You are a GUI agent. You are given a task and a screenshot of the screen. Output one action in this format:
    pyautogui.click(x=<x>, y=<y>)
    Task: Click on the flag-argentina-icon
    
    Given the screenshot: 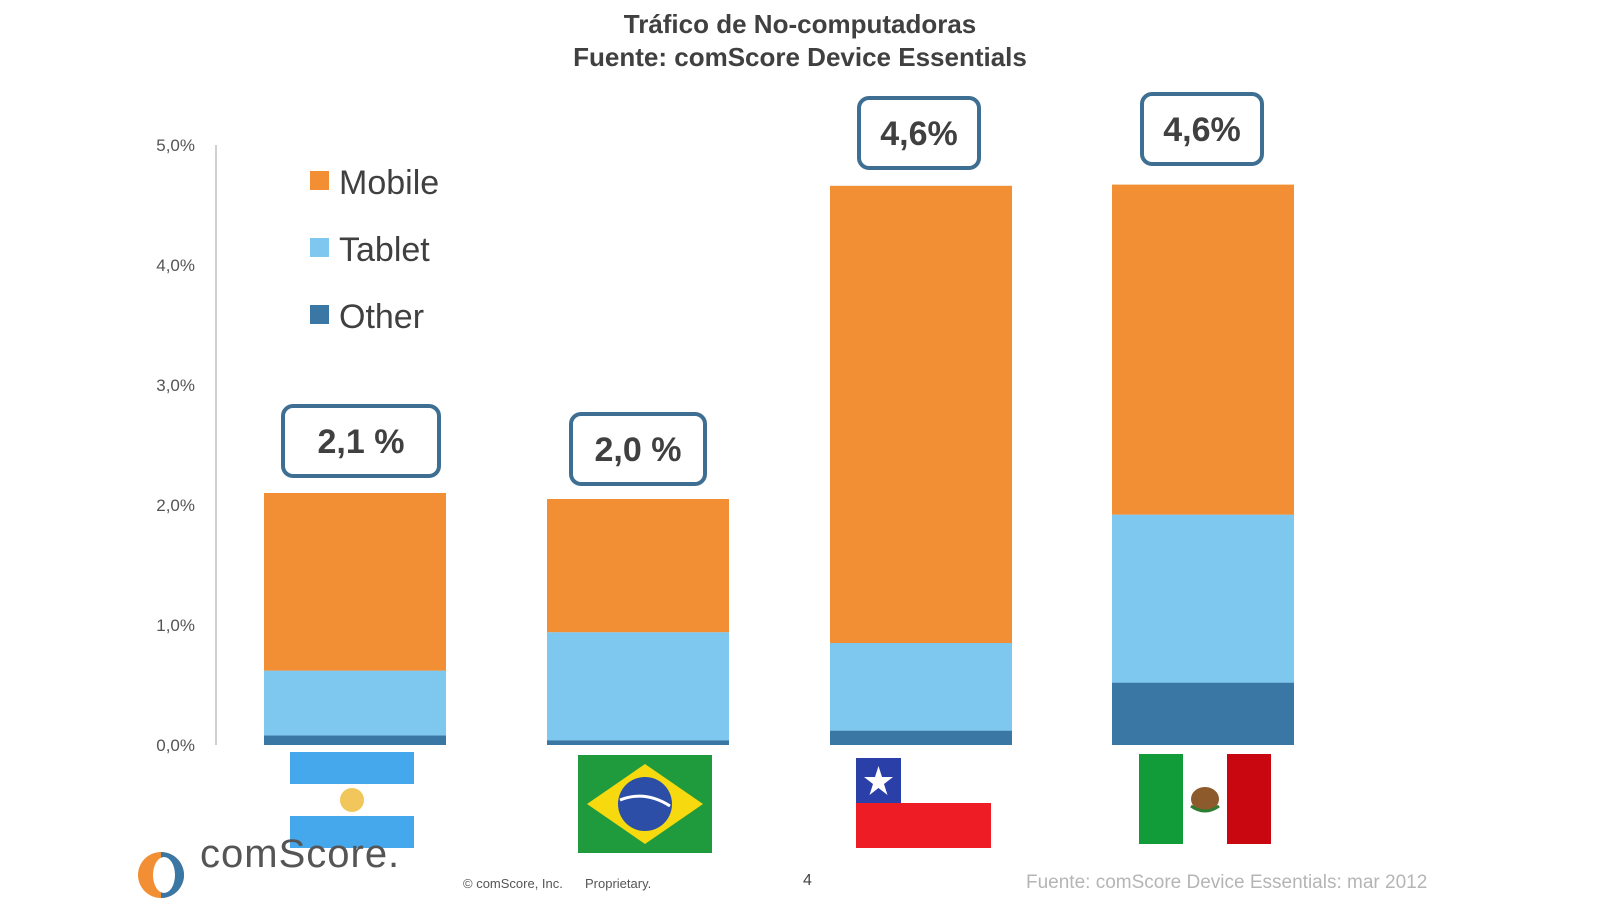 What is the action you would take?
    pyautogui.click(x=352, y=800)
    